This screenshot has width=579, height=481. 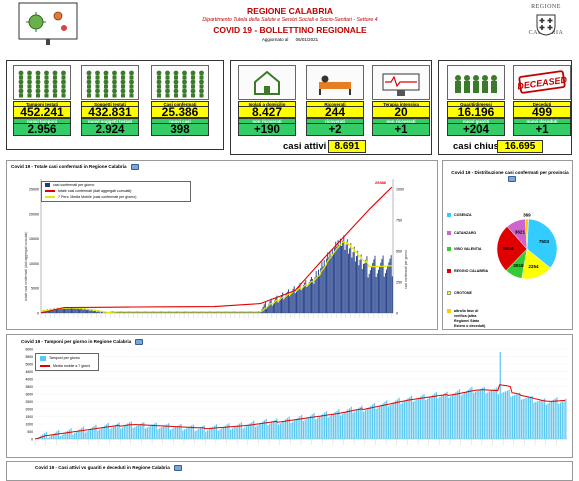 I want to click on updated-line: Aggiornato al 06/01/2021, so click(x=290, y=39).